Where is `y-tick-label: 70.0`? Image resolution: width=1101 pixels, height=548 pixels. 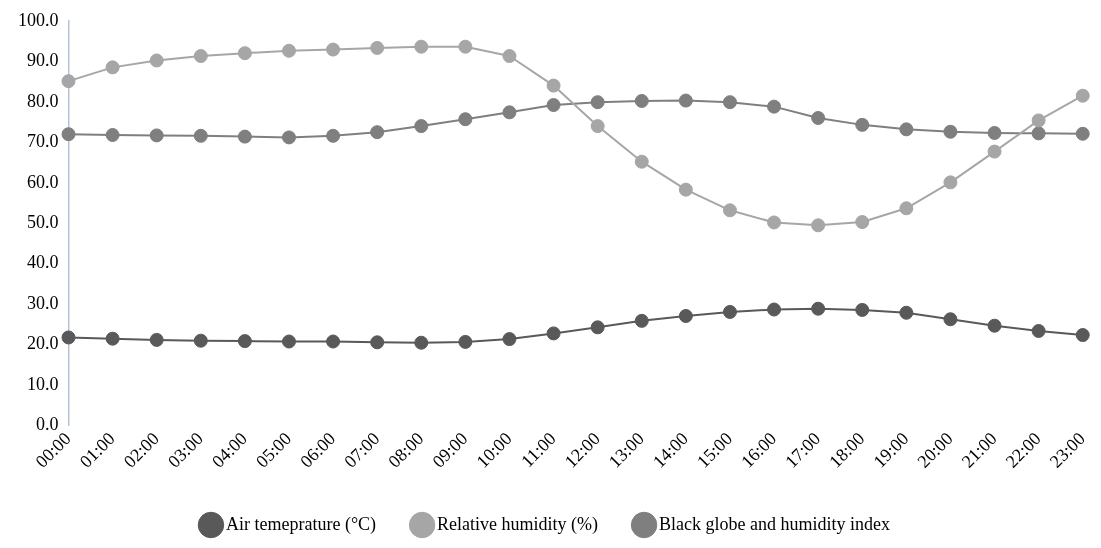 y-tick-label: 70.0 is located at coordinates (43, 141).